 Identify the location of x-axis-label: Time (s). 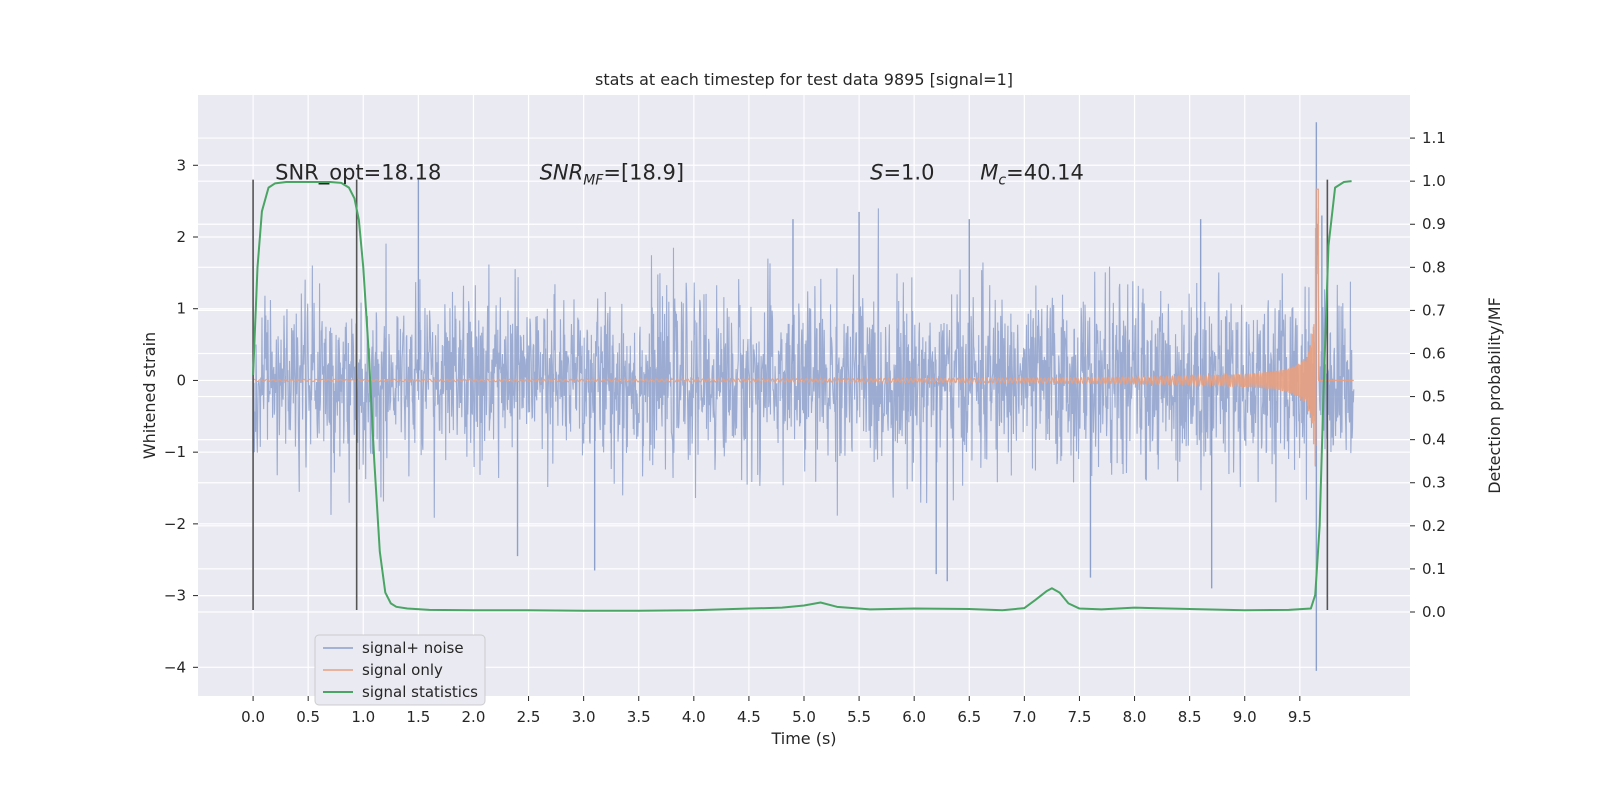
(803, 738).